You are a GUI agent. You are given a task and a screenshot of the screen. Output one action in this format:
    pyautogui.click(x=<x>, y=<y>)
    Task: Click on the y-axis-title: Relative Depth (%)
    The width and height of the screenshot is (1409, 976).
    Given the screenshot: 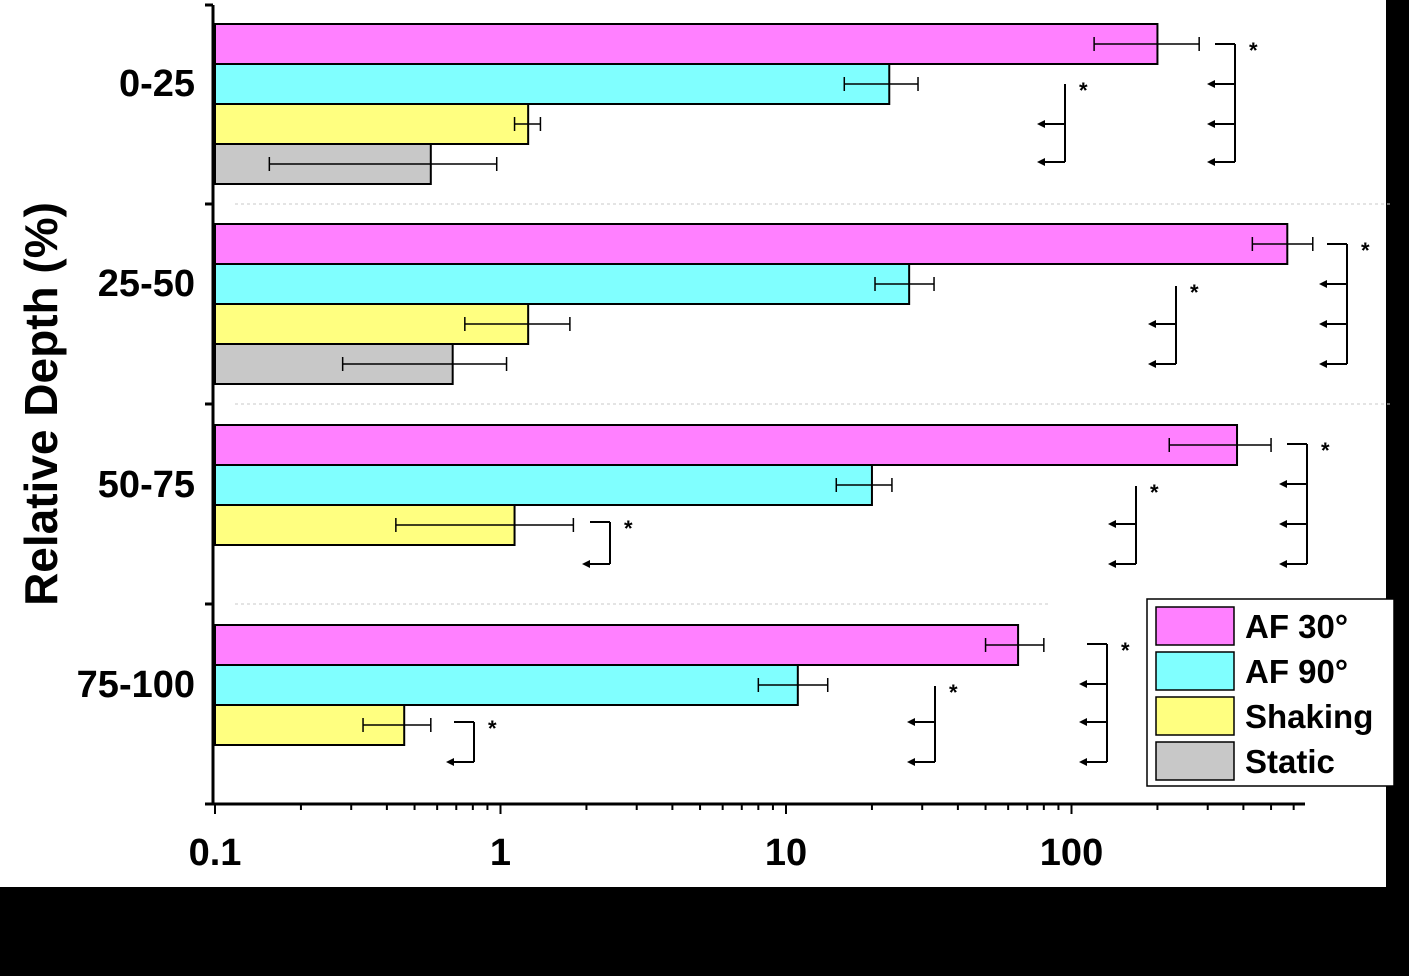 What is the action you would take?
    pyautogui.click(x=41, y=404)
    